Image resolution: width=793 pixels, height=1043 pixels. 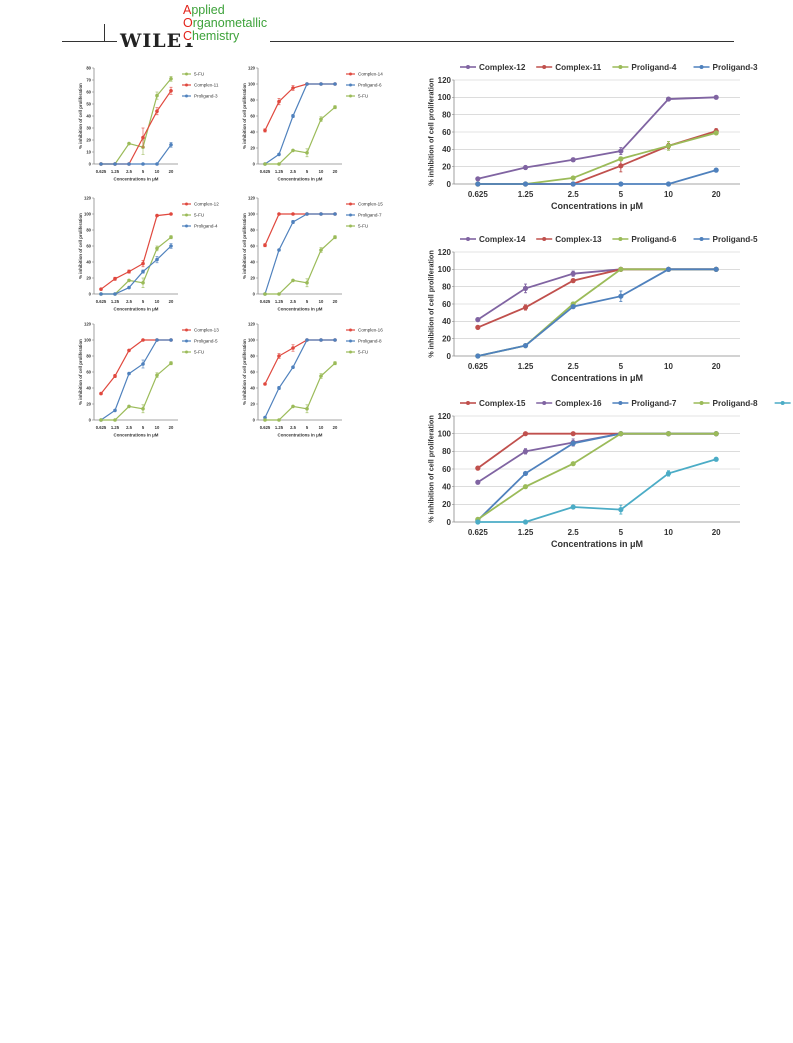 I want to click on legend-label: Complex-11, so click(x=206, y=85).